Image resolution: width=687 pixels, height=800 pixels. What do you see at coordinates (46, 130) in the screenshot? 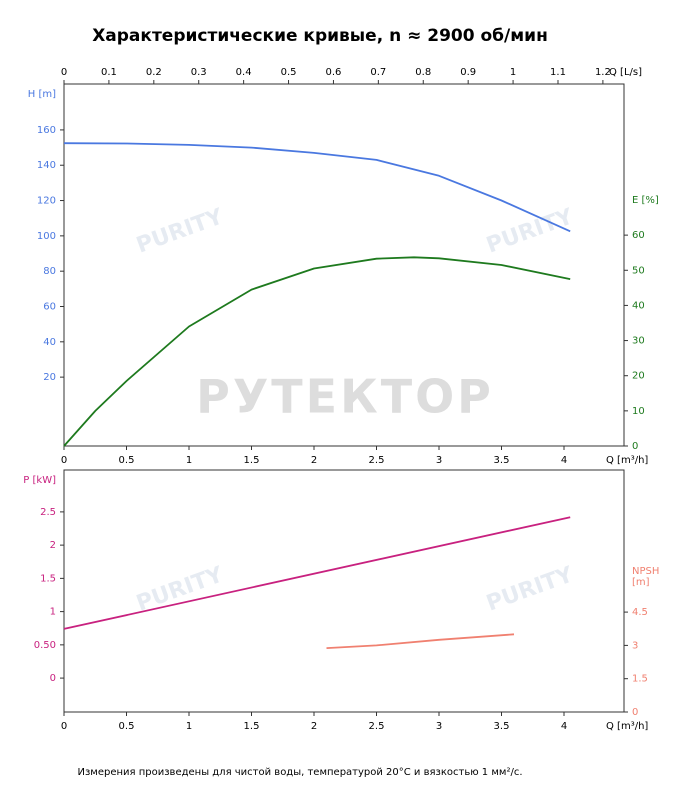
I see `y-tick-label: 160` at bounding box center [46, 130].